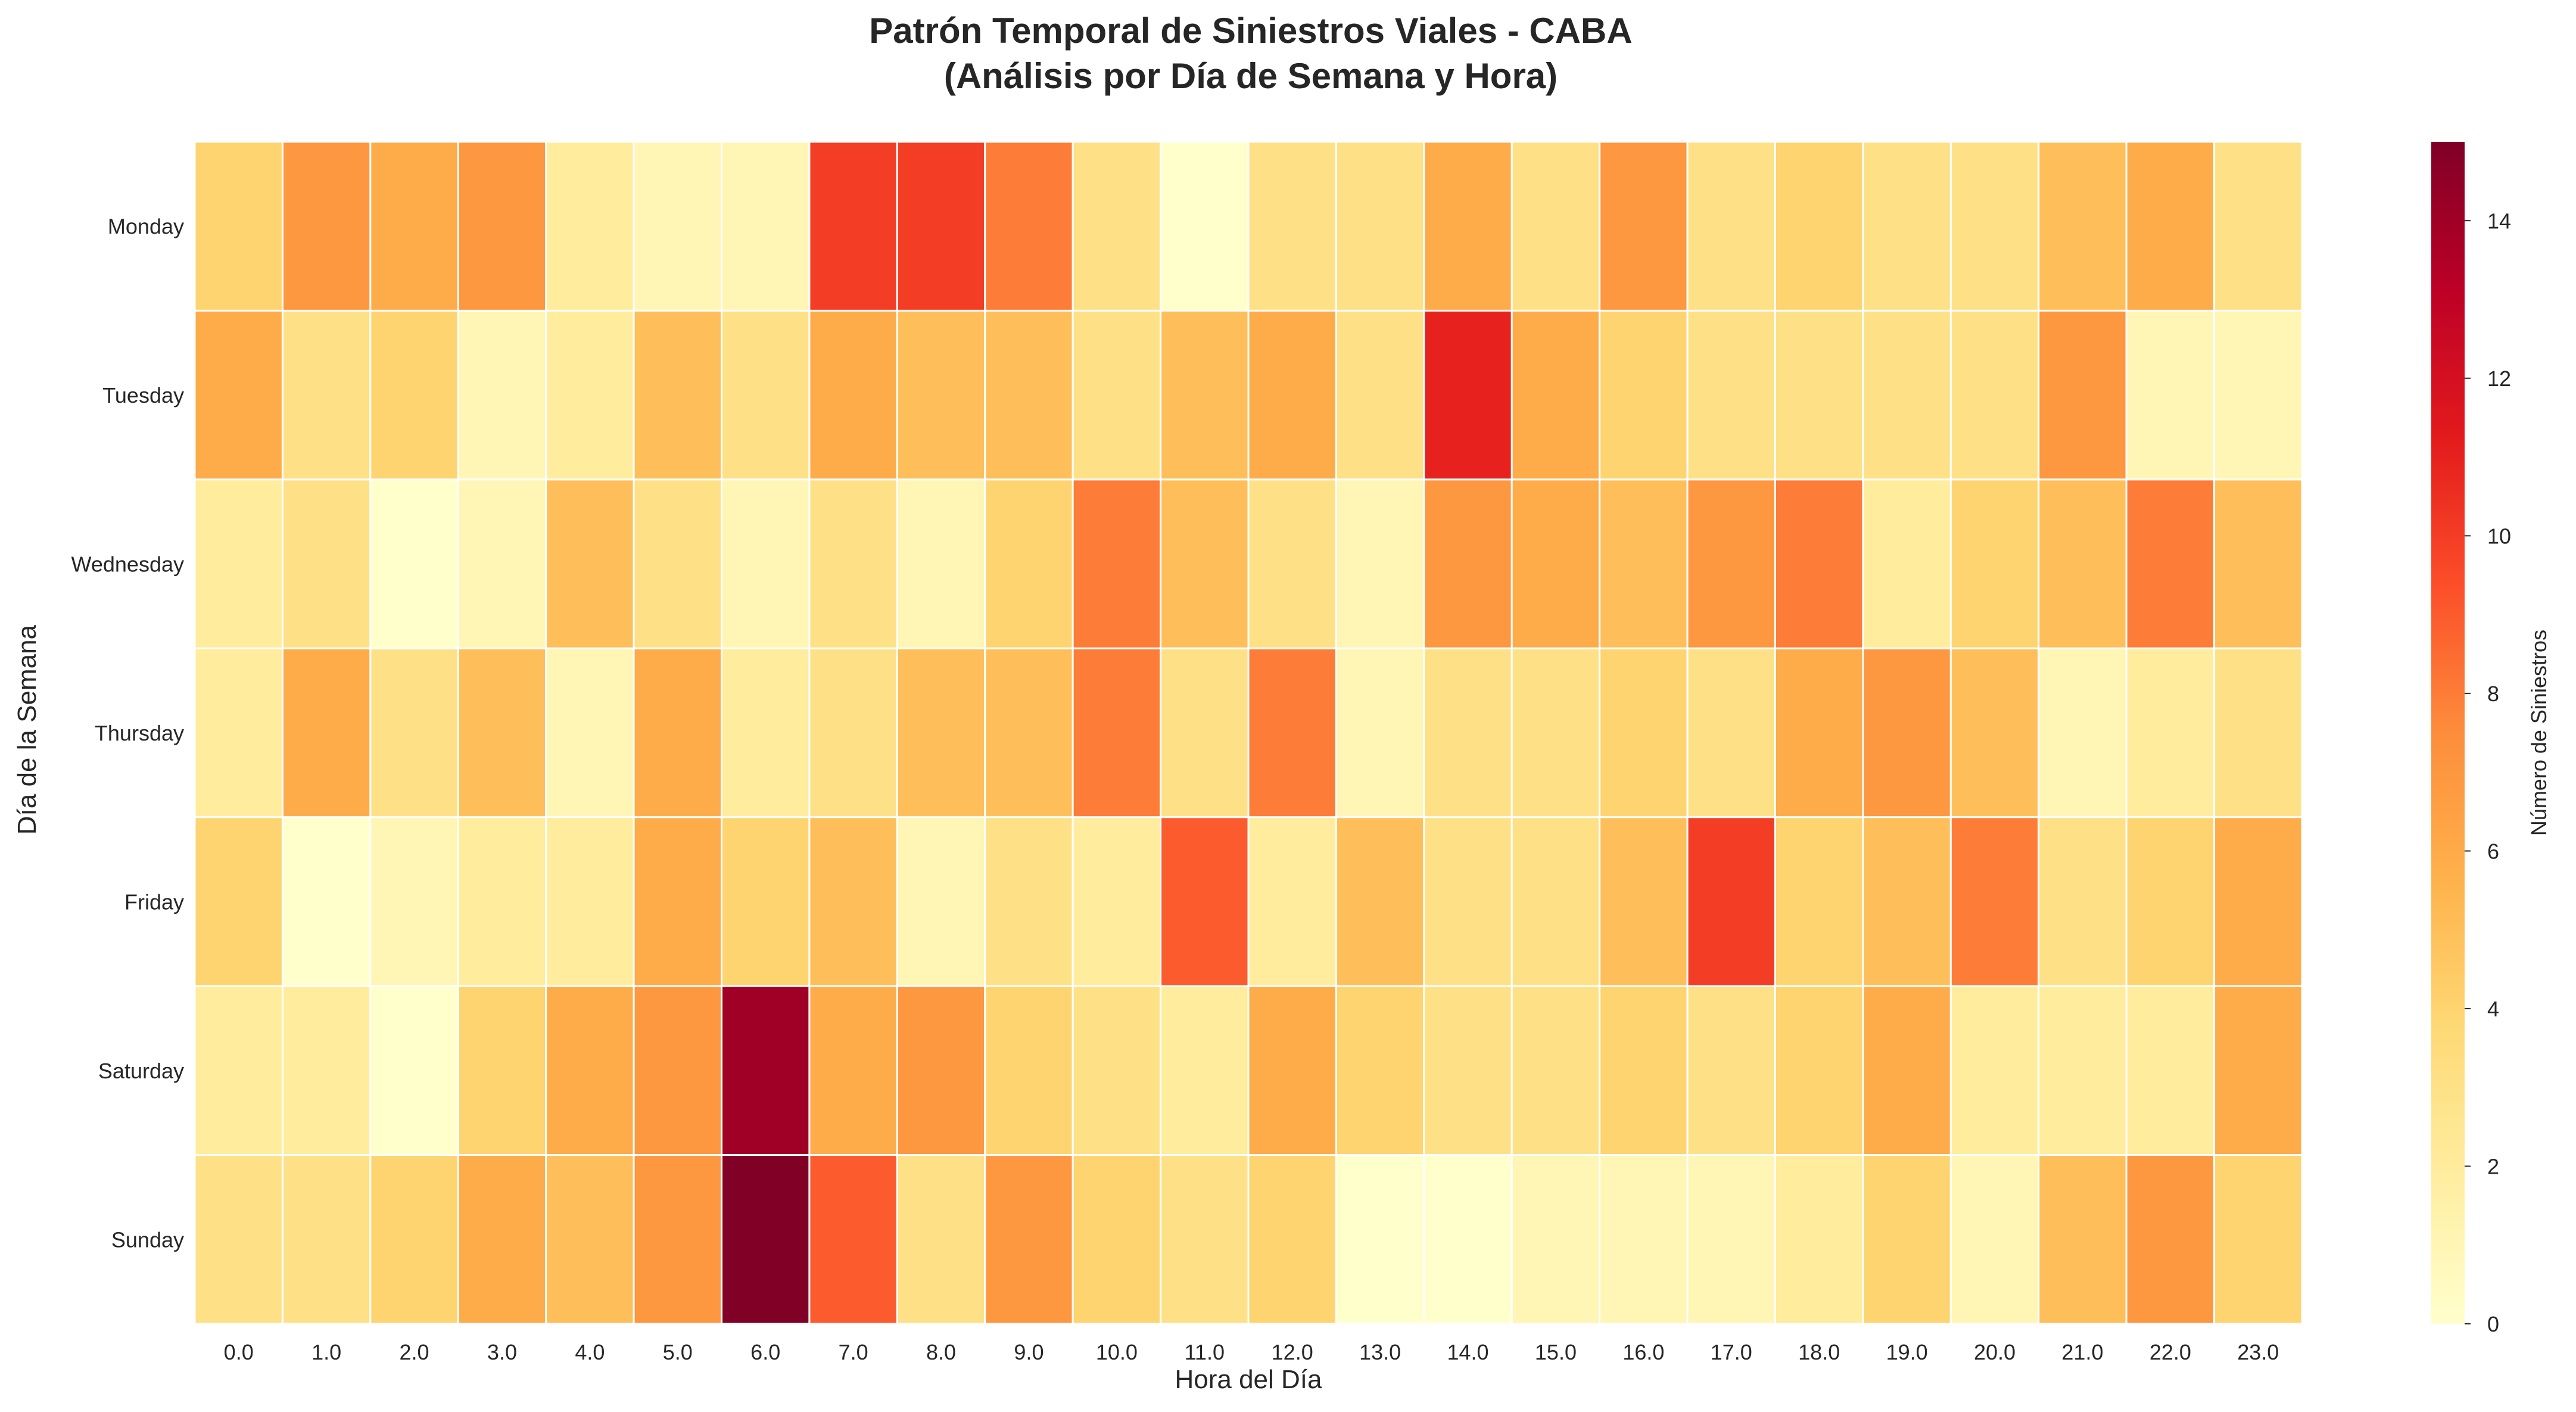 The width and height of the screenshot is (2576, 1412). What do you see at coordinates (326, 1352) in the screenshot?
I see `x-tick-label: 1.0` at bounding box center [326, 1352].